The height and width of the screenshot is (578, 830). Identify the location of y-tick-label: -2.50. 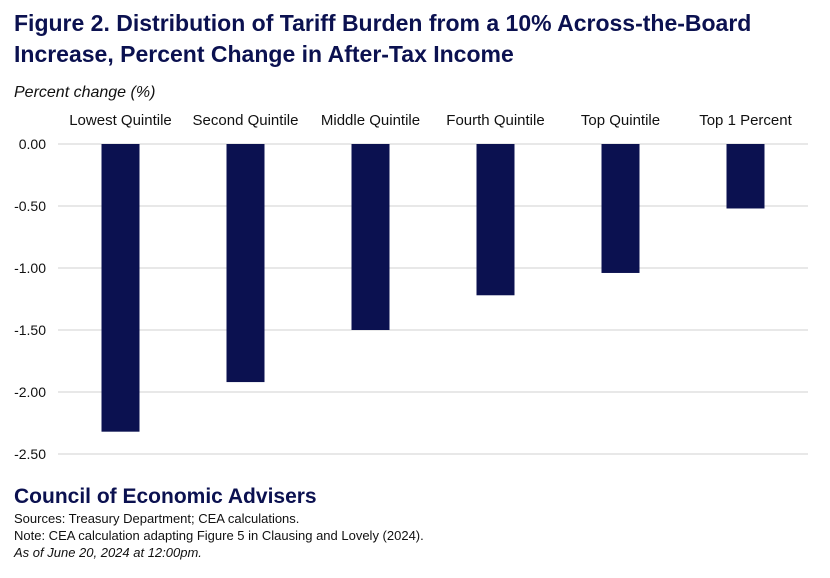
(30, 454).